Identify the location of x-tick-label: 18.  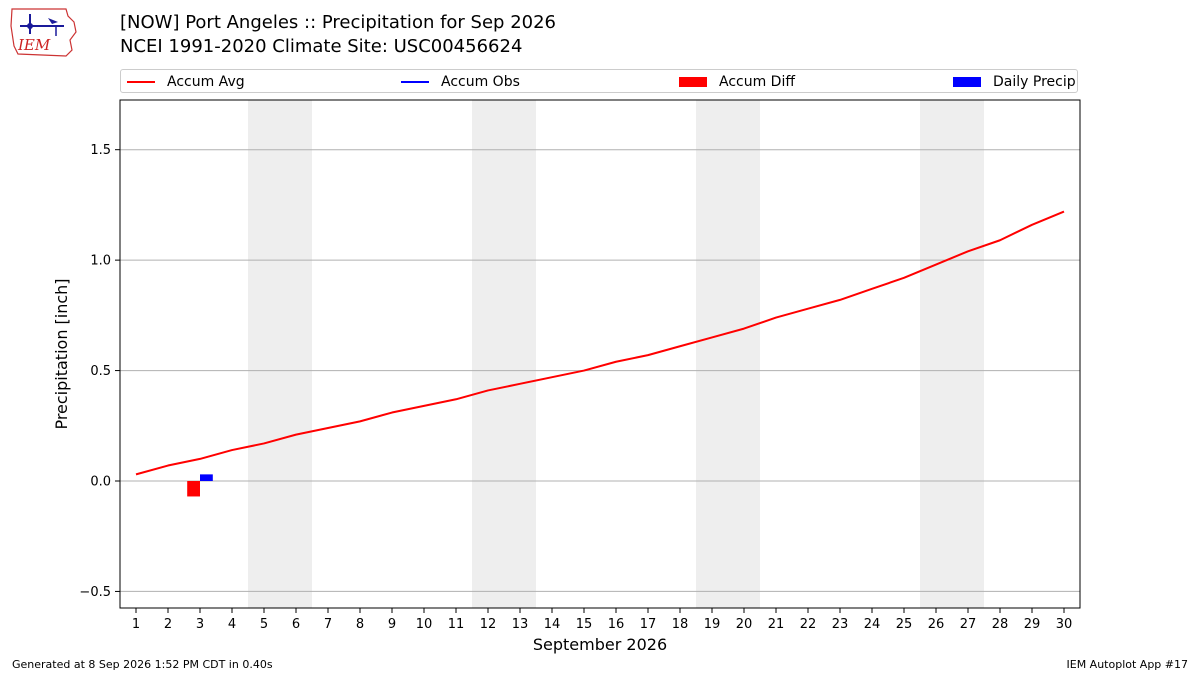
(680, 624).